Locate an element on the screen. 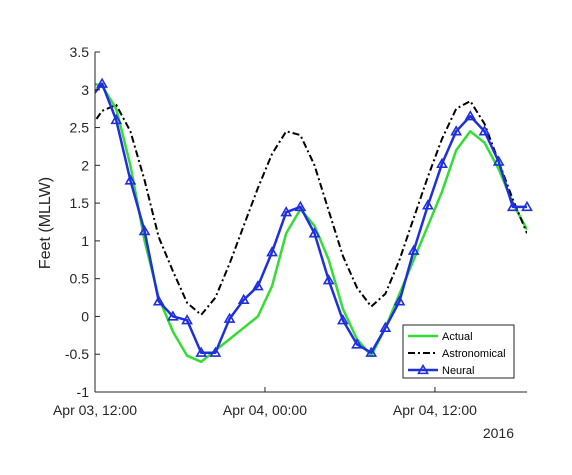 The image size is (572, 475). legend: Actual Astronomical Neural is located at coordinates (458, 351).